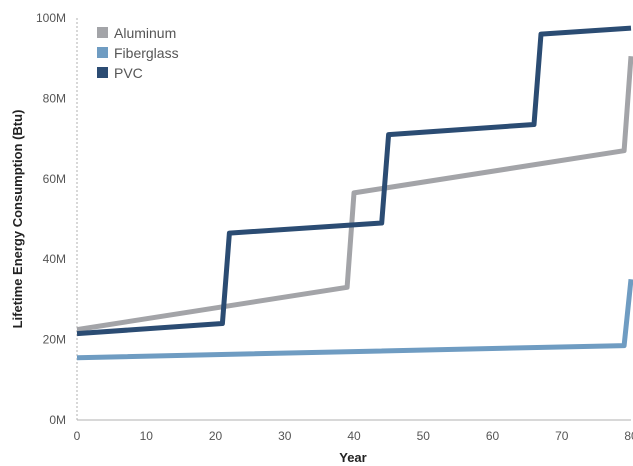 This screenshot has width=633, height=466. What do you see at coordinates (285, 436) in the screenshot?
I see `x-tick-label: 30` at bounding box center [285, 436].